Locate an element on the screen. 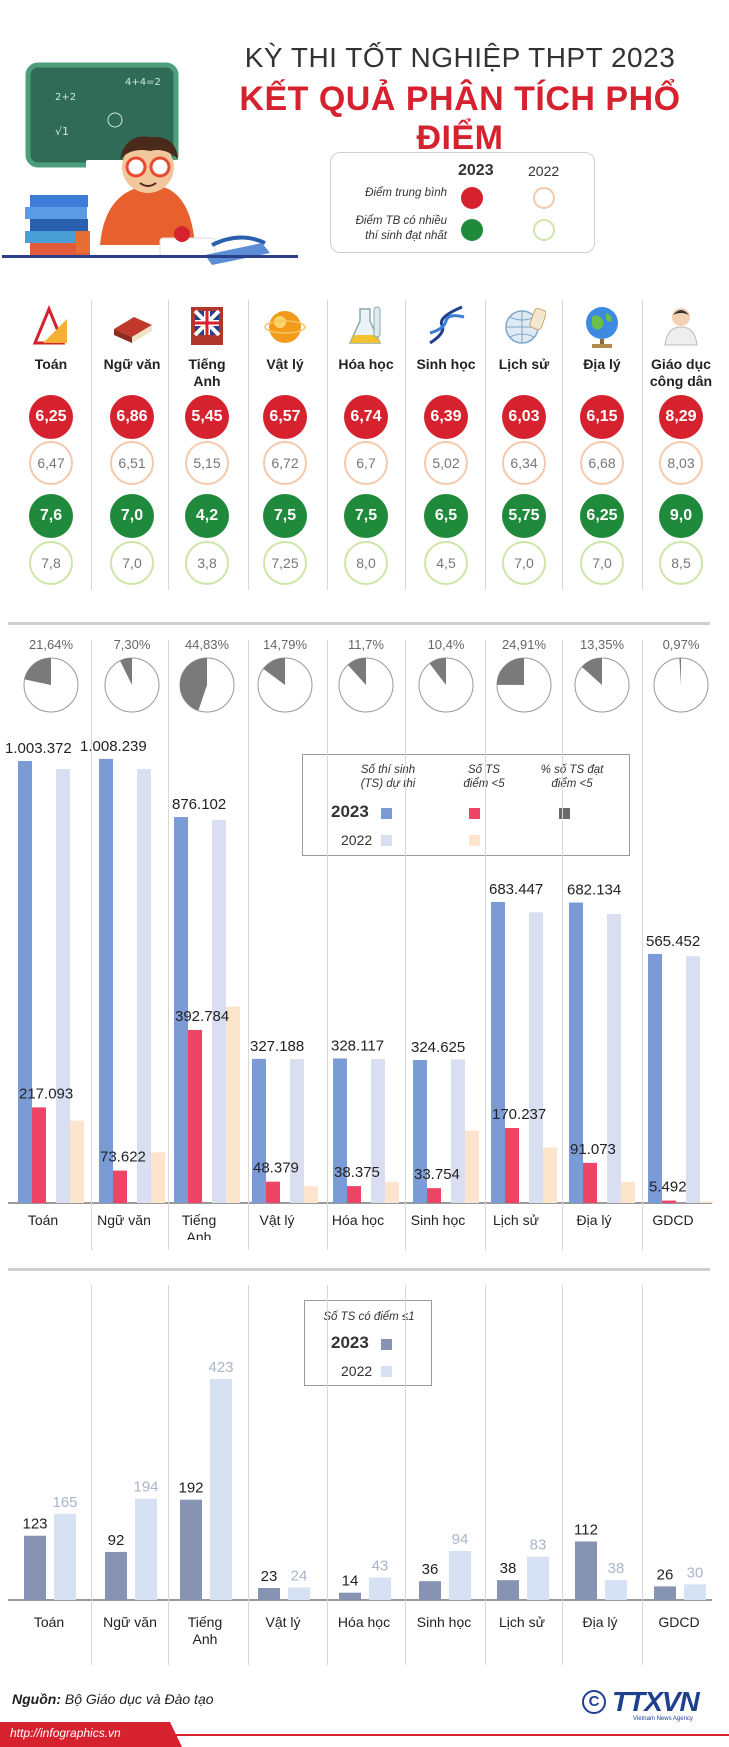 The image size is (729, 1747). ttxvn-logo-sub: Vietnam News Agency is located at coordinates (663, 1719).